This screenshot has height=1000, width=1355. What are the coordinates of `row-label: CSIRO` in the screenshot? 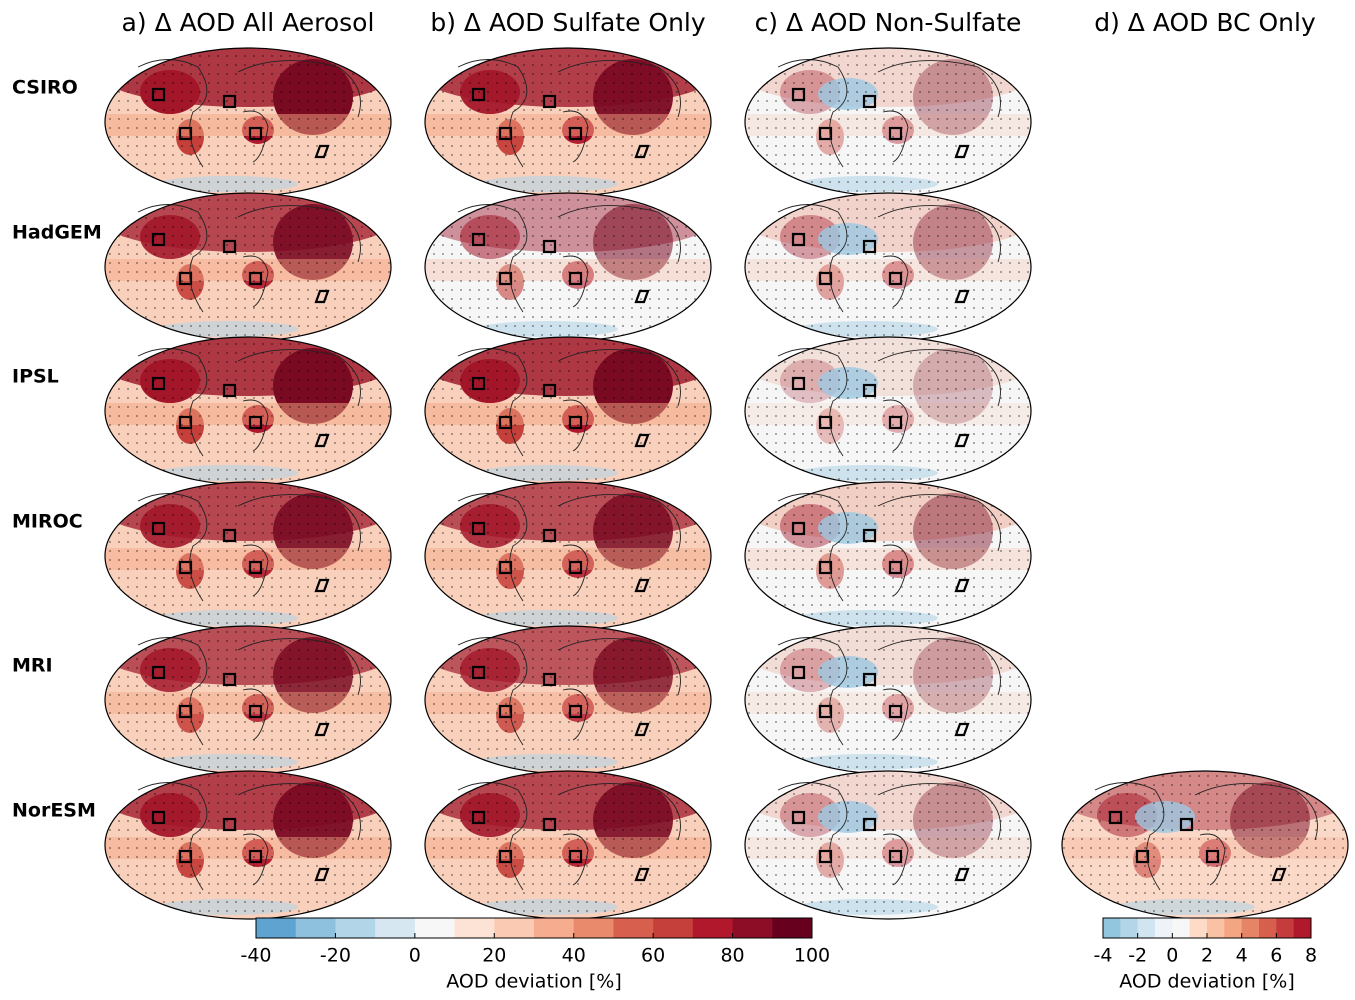 It's located at (45, 88).